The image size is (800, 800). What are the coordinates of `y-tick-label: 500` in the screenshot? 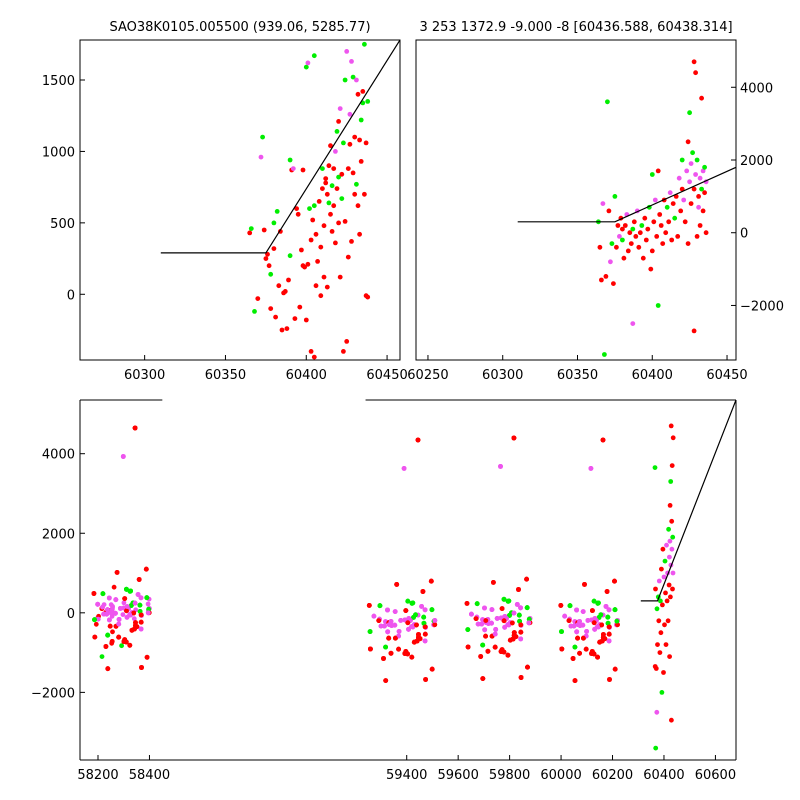 It's located at (62, 224).